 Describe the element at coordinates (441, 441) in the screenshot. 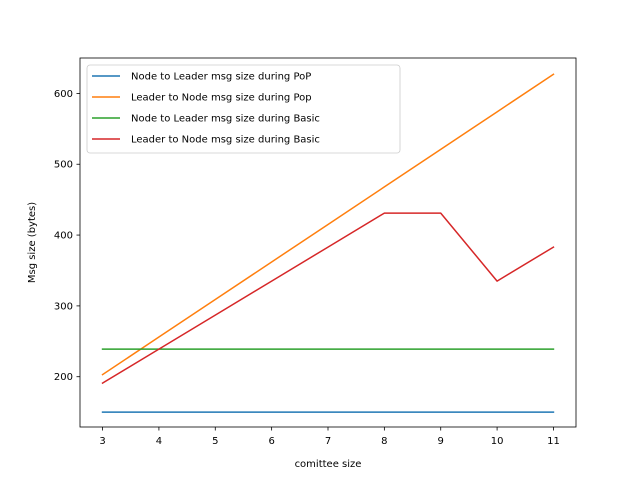

I see `x-tick-label: 9` at that location.